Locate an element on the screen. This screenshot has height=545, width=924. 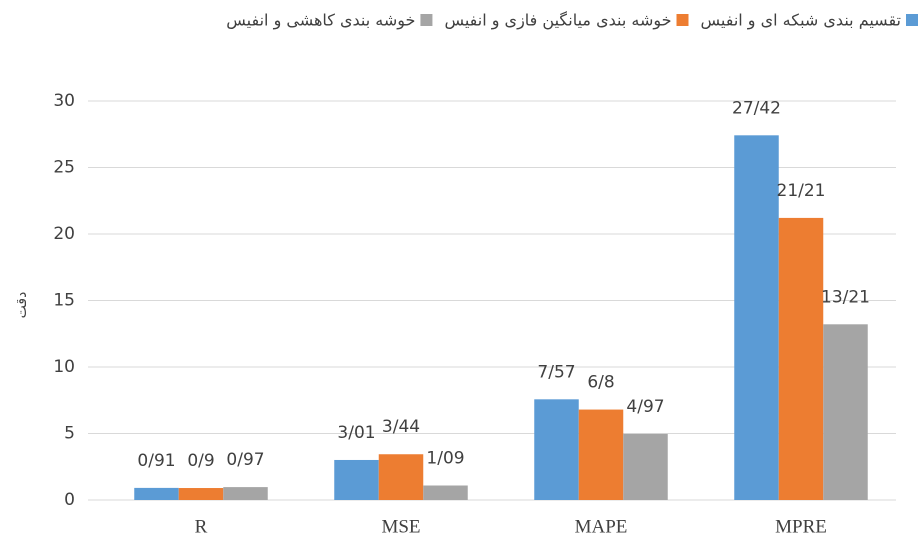
x-tick-label: R is located at coordinates (201, 526).